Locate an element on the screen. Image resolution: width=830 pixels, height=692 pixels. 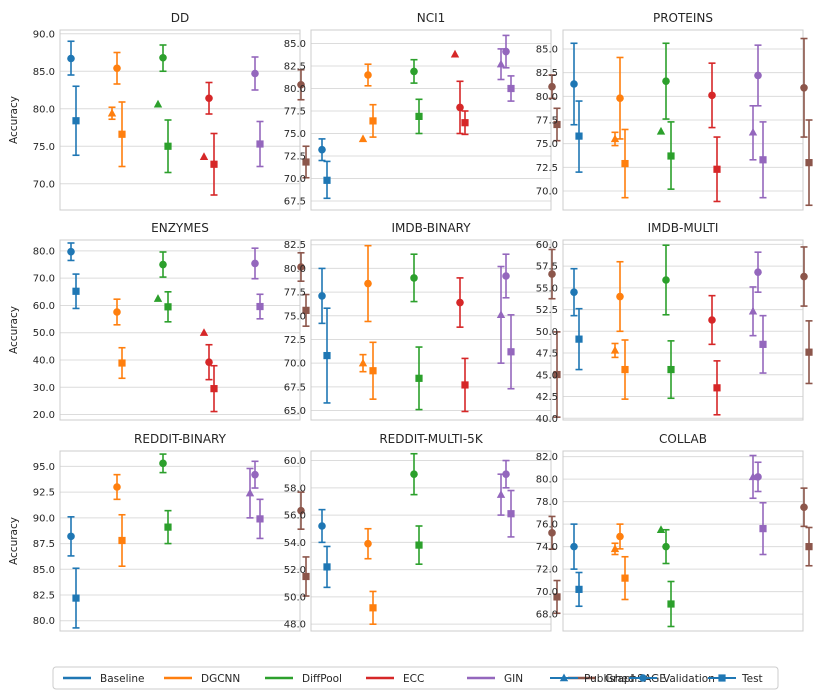
y-tick-label-7-6: 60.0 is located at coordinates (295, 461).